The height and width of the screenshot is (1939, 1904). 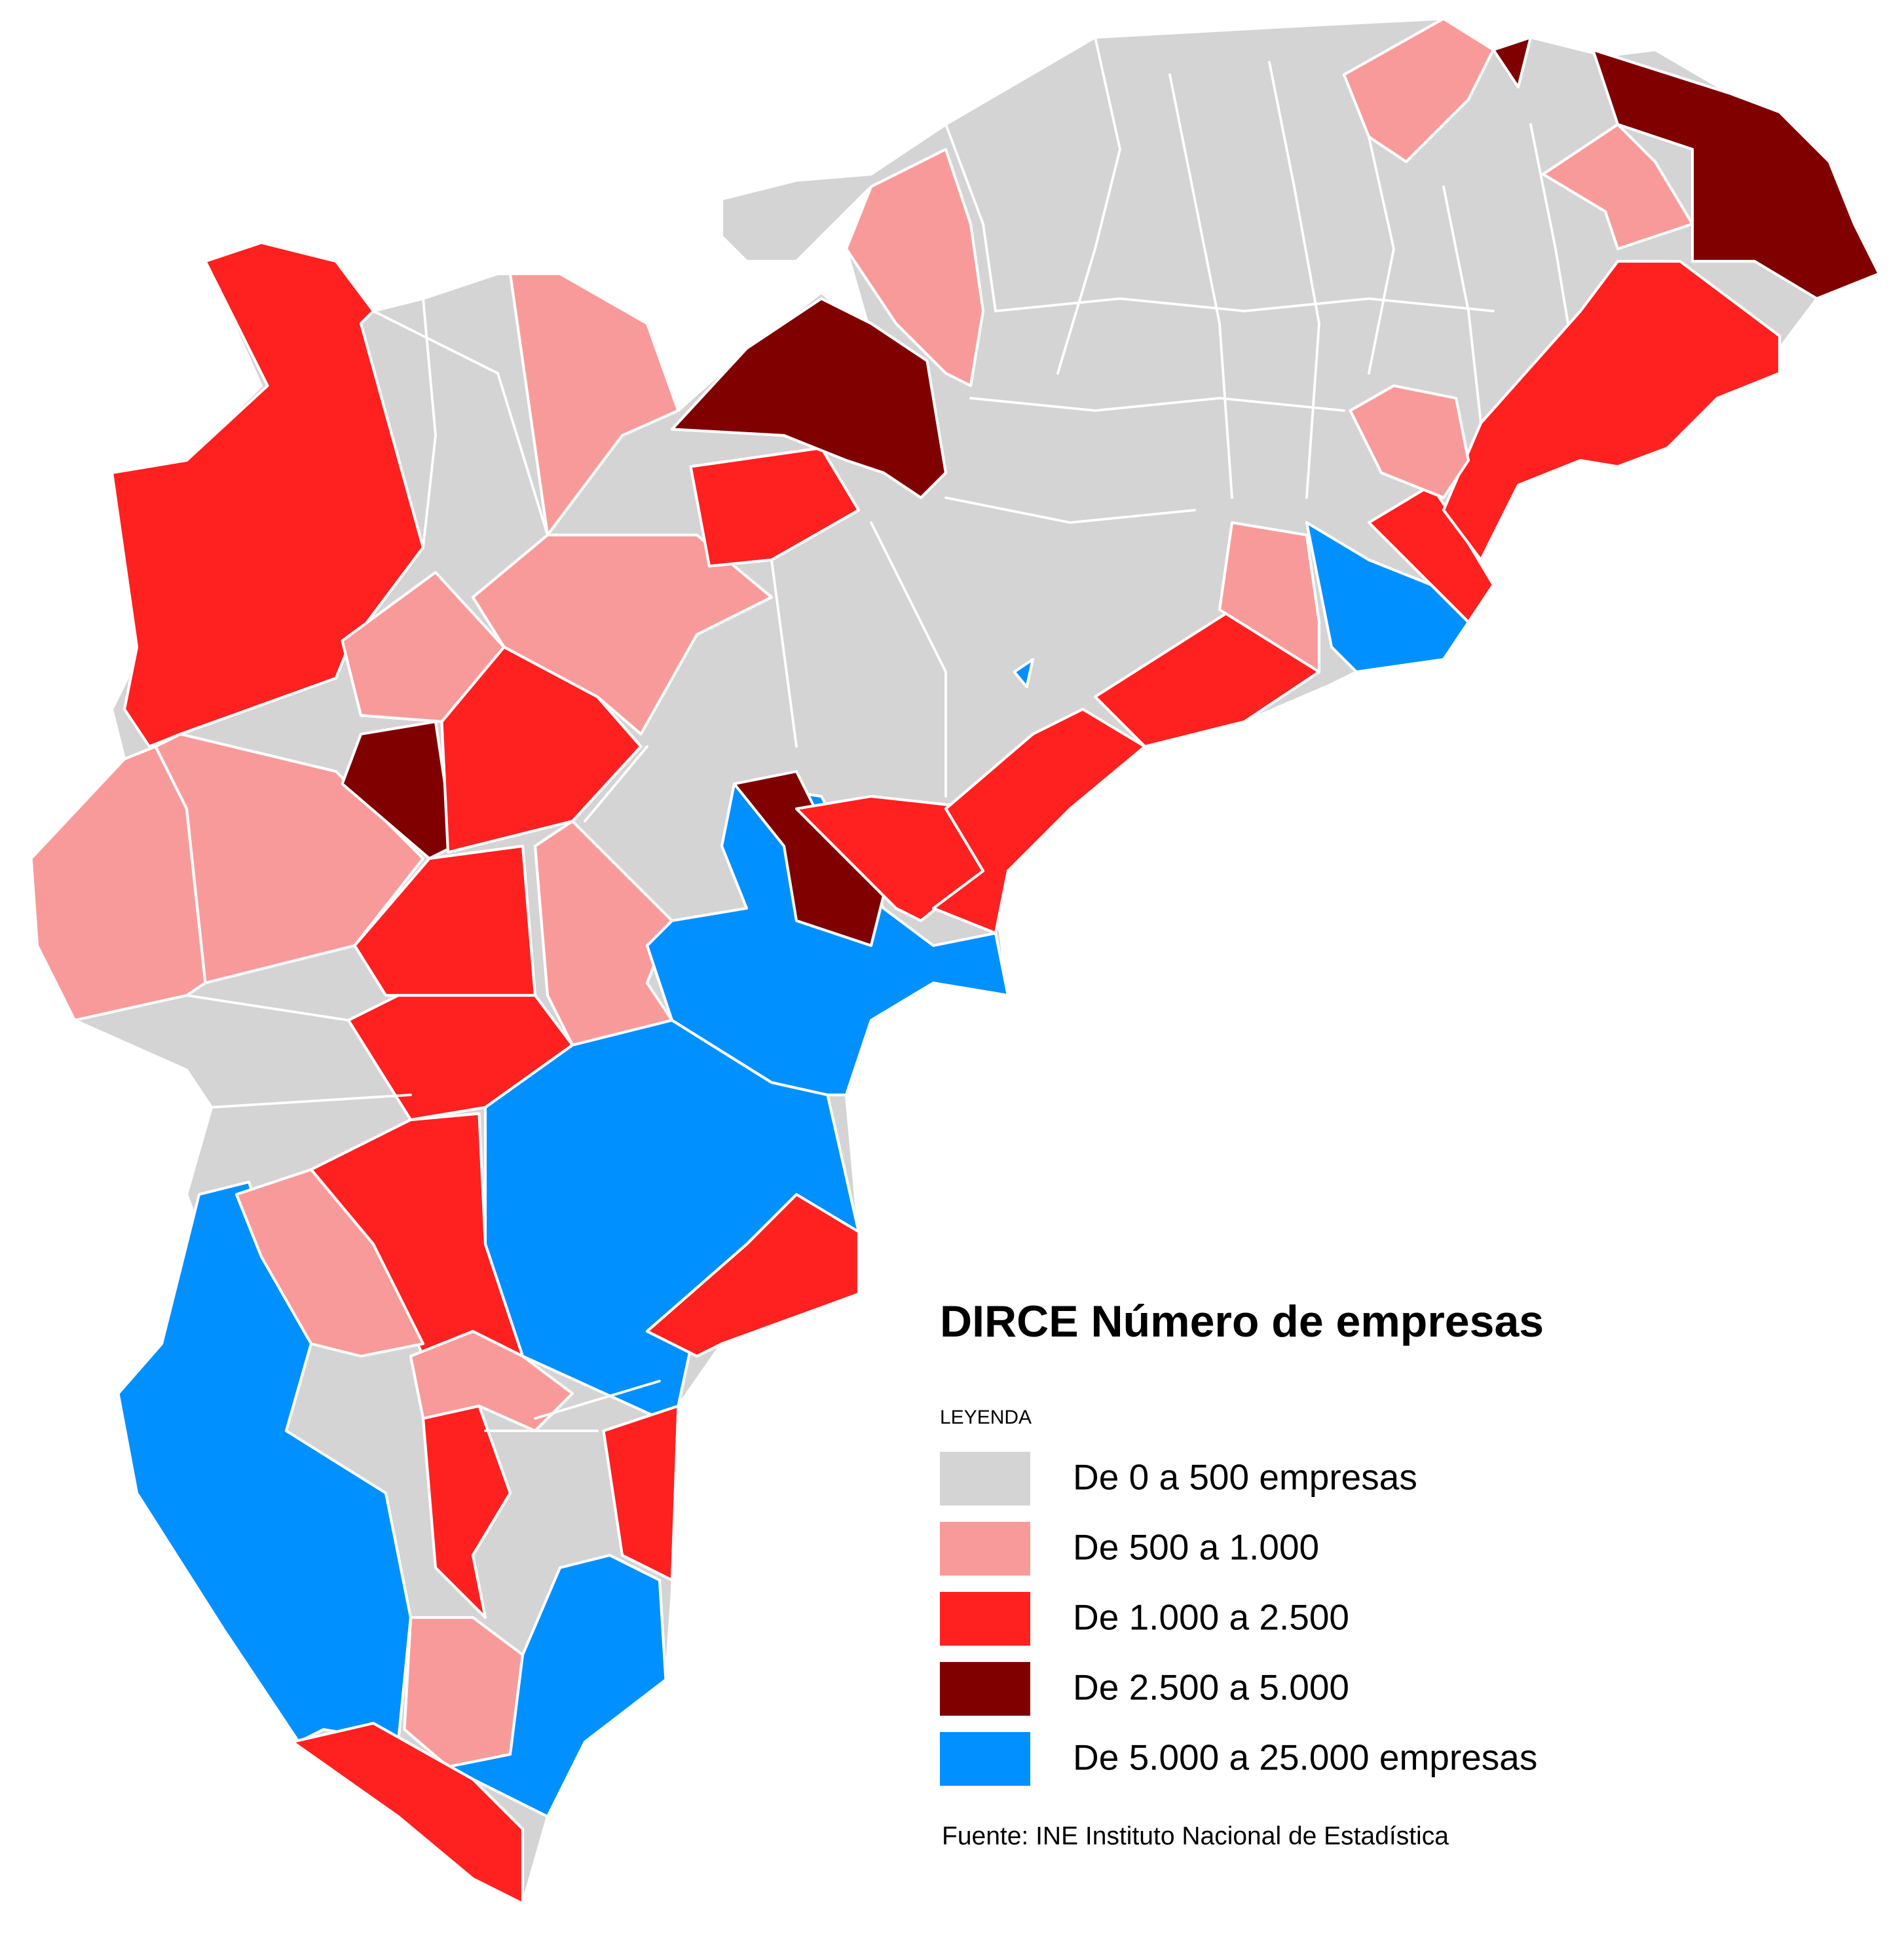 What do you see at coordinates (1245, 1477) in the screenshot?
I see `legend-label: De 0 a 500 empresas` at bounding box center [1245, 1477].